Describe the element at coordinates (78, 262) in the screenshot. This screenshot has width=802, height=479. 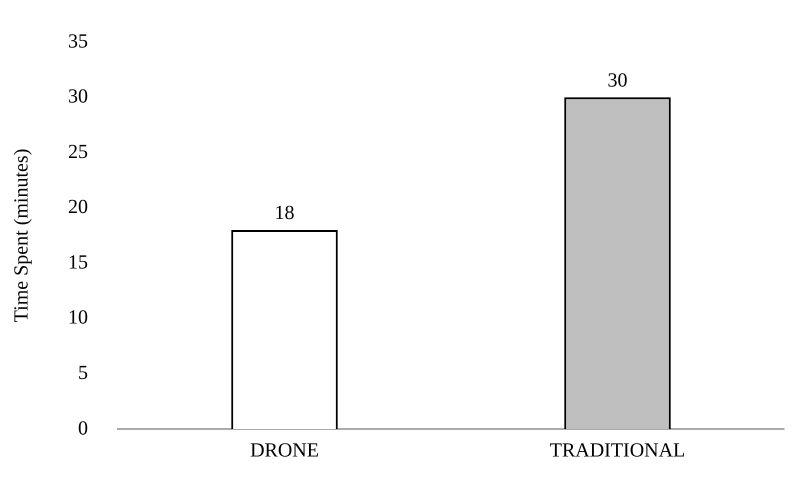
I see `y-tick-label: 15` at that location.